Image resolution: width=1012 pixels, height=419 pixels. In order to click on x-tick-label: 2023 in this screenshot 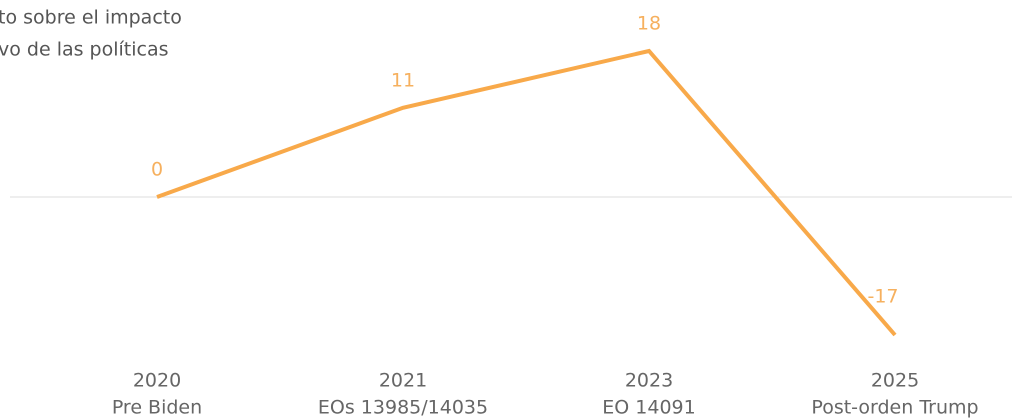, I will do `click(649, 381)`.